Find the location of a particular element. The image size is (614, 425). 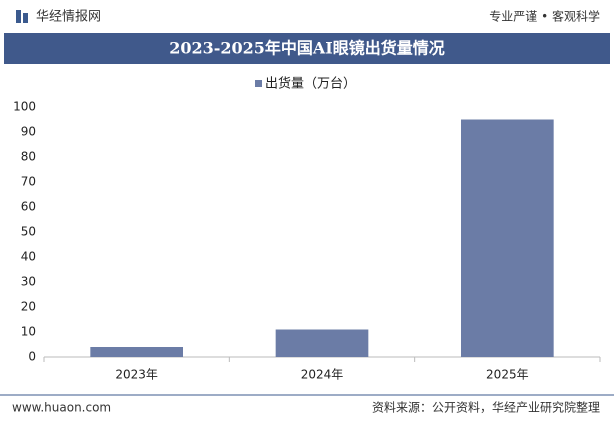

y-tick-label: 20 is located at coordinates (28, 307).